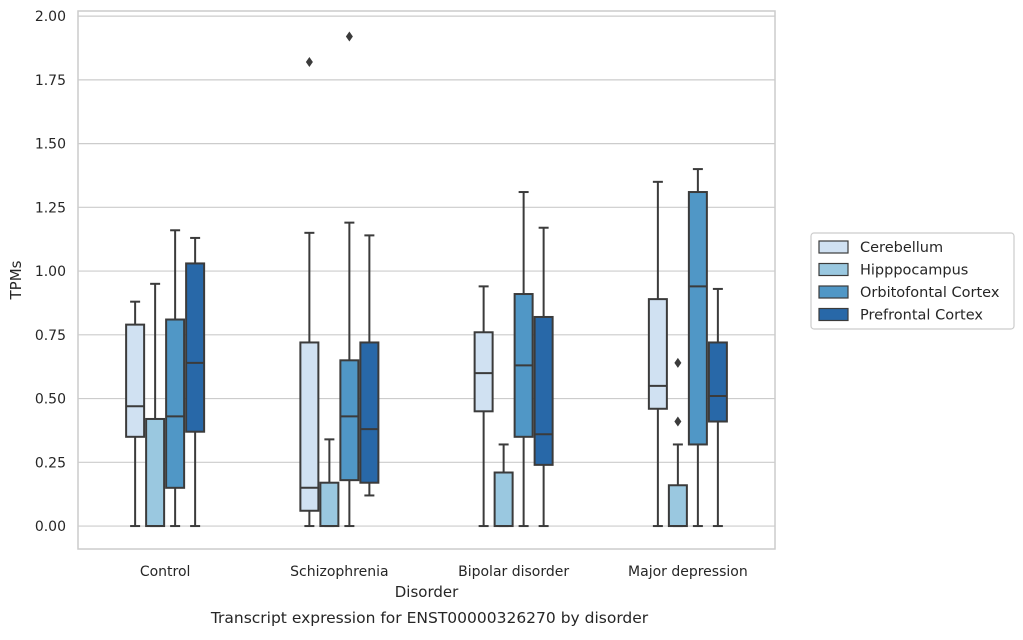 The height and width of the screenshot is (640, 1023). Describe the element at coordinates (901, 248) in the screenshot. I see `legend-label: Cerebellum` at that location.